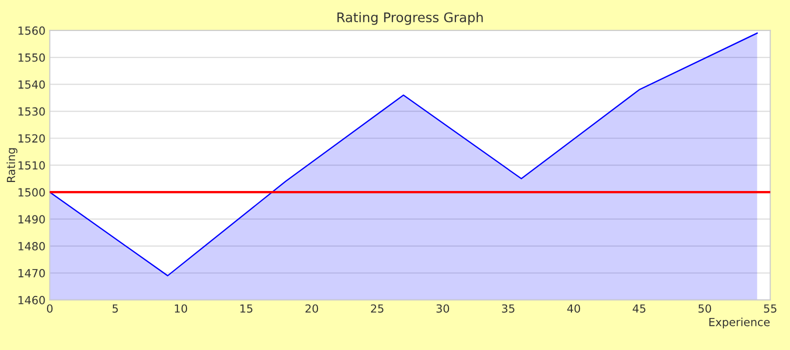 This screenshot has height=350, width=790. What do you see at coordinates (410, 18) in the screenshot?
I see `chart-title: Rating Progress Graph` at bounding box center [410, 18].